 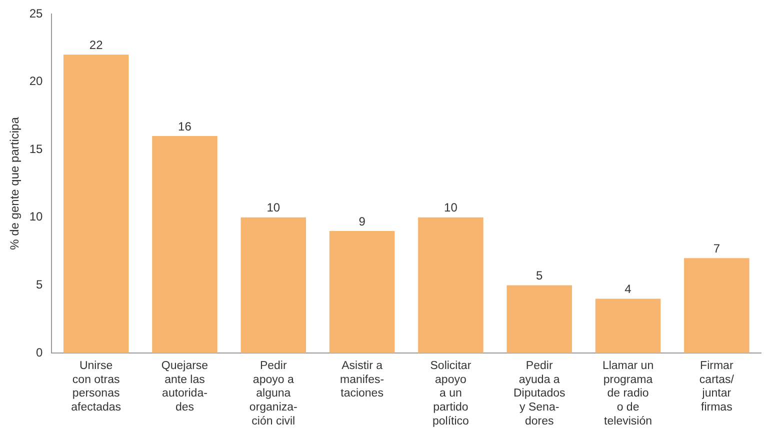 I want to click on y-tick-label: 25, so click(x=36, y=13).